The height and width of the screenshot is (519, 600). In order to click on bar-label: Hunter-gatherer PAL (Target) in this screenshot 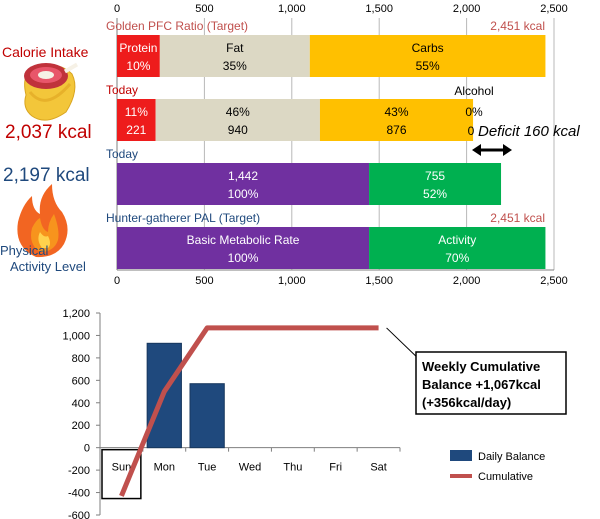, I will do `click(183, 218)`.